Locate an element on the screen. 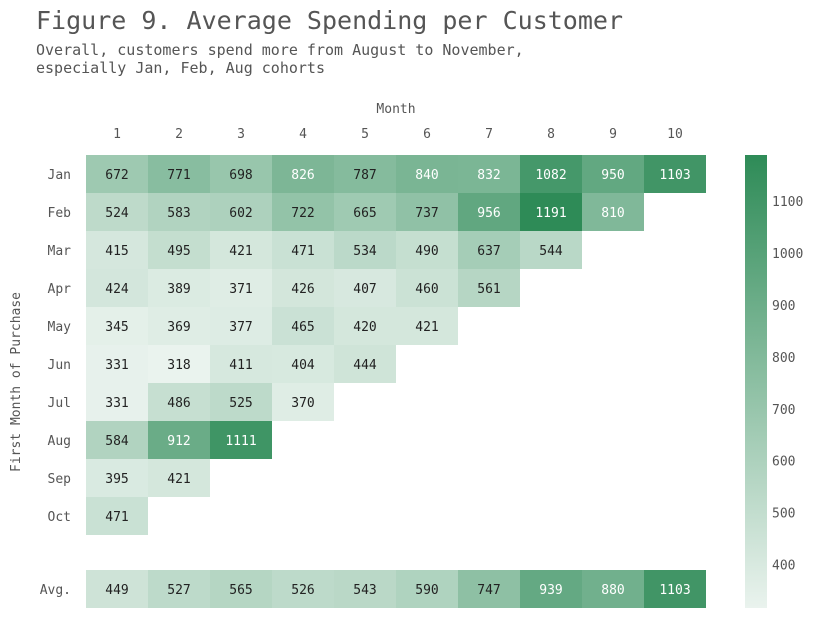 This screenshot has width=815, height=618. cell-value-label: 371 is located at coordinates (240, 289).